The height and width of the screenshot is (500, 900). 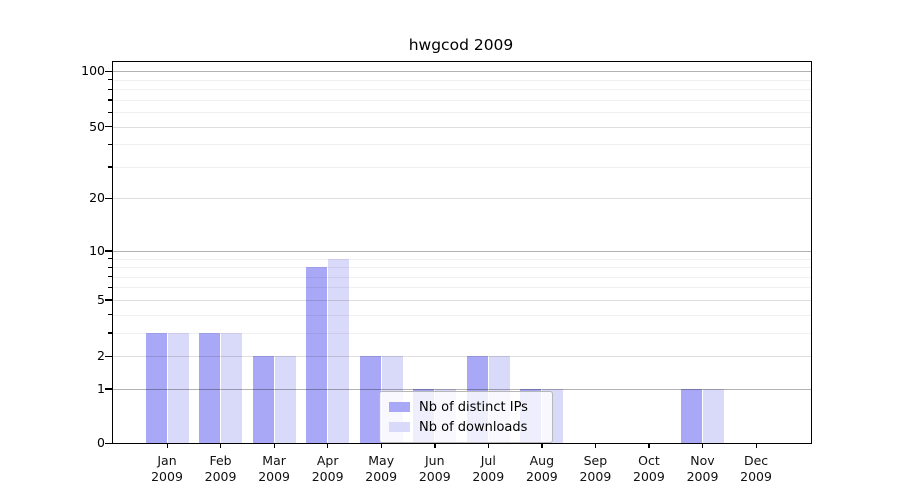 I want to click on month-label: Jan, so click(x=167, y=460).